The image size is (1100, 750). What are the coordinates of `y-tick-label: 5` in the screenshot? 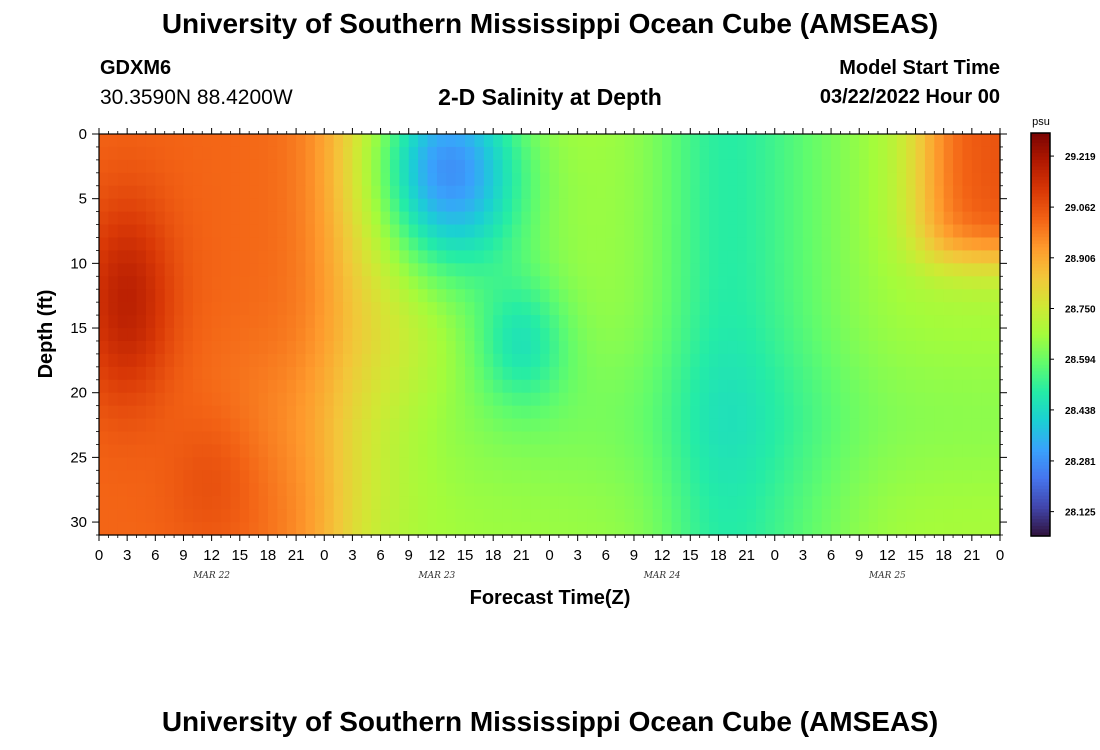 It's located at (83, 199).